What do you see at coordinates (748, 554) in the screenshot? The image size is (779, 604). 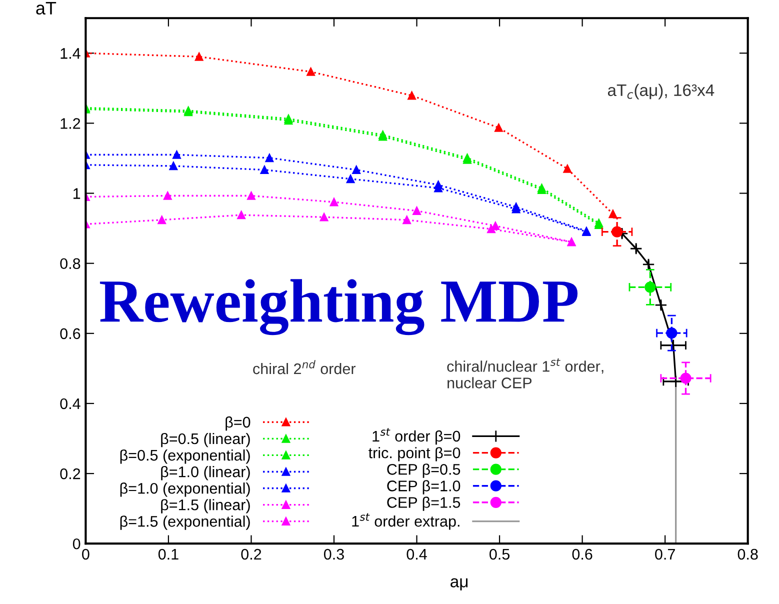 I see `x-tick-label: 0.8` at bounding box center [748, 554].